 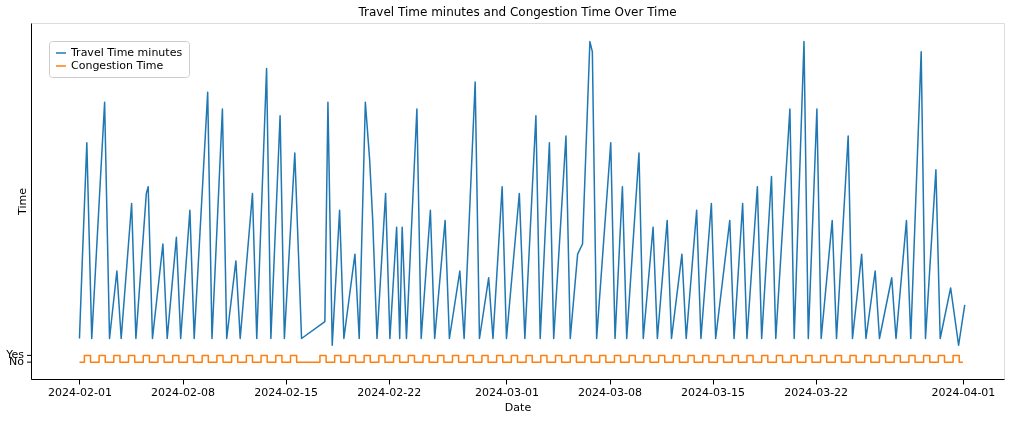 I want to click on x-tick-label: 2024-03-08, so click(x=610, y=392).